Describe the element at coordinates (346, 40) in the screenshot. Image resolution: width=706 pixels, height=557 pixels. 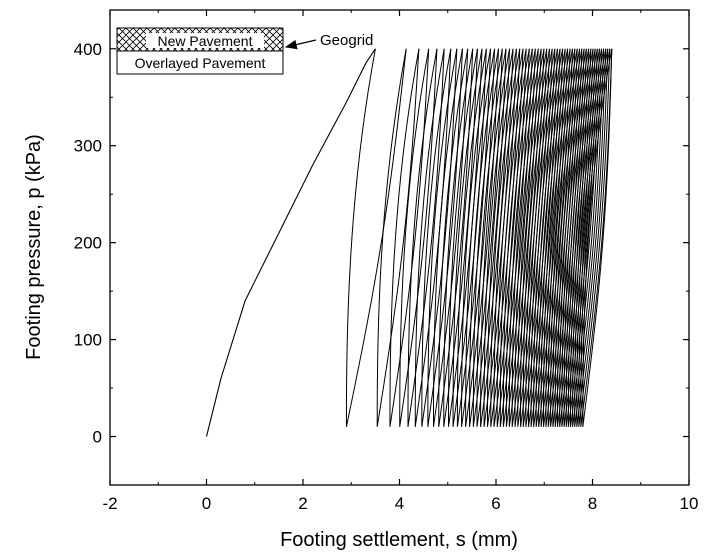
I see `annotation-label: Geogrid` at that location.